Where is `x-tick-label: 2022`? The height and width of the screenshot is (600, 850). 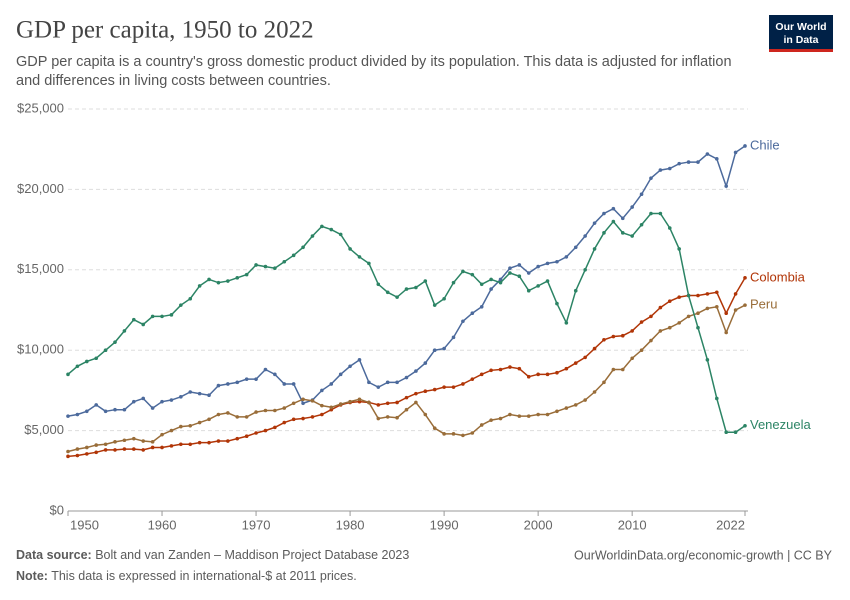
x-tick-label: 2022 is located at coordinates (730, 524).